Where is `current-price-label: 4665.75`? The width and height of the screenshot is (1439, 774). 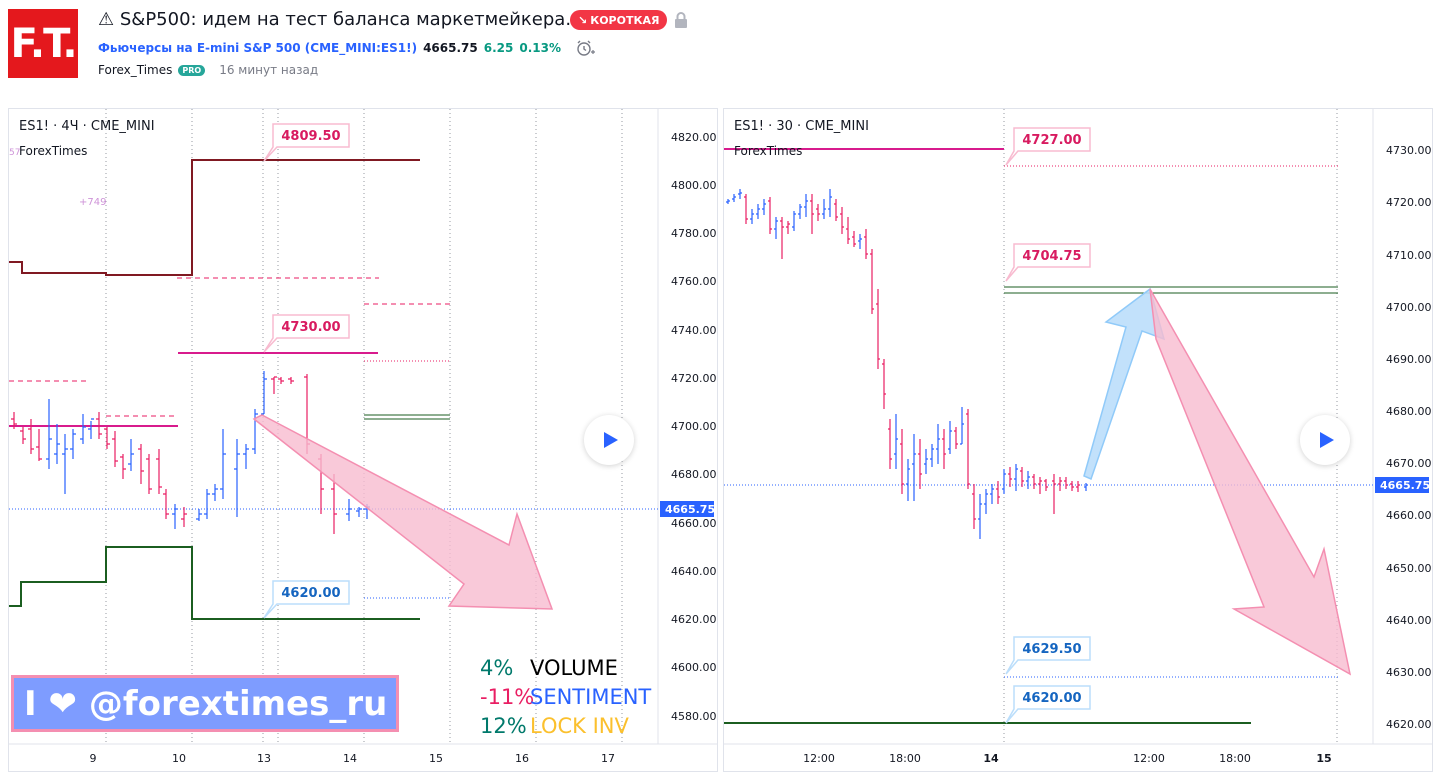 current-price-label: 4665.75 is located at coordinates (1405, 485).